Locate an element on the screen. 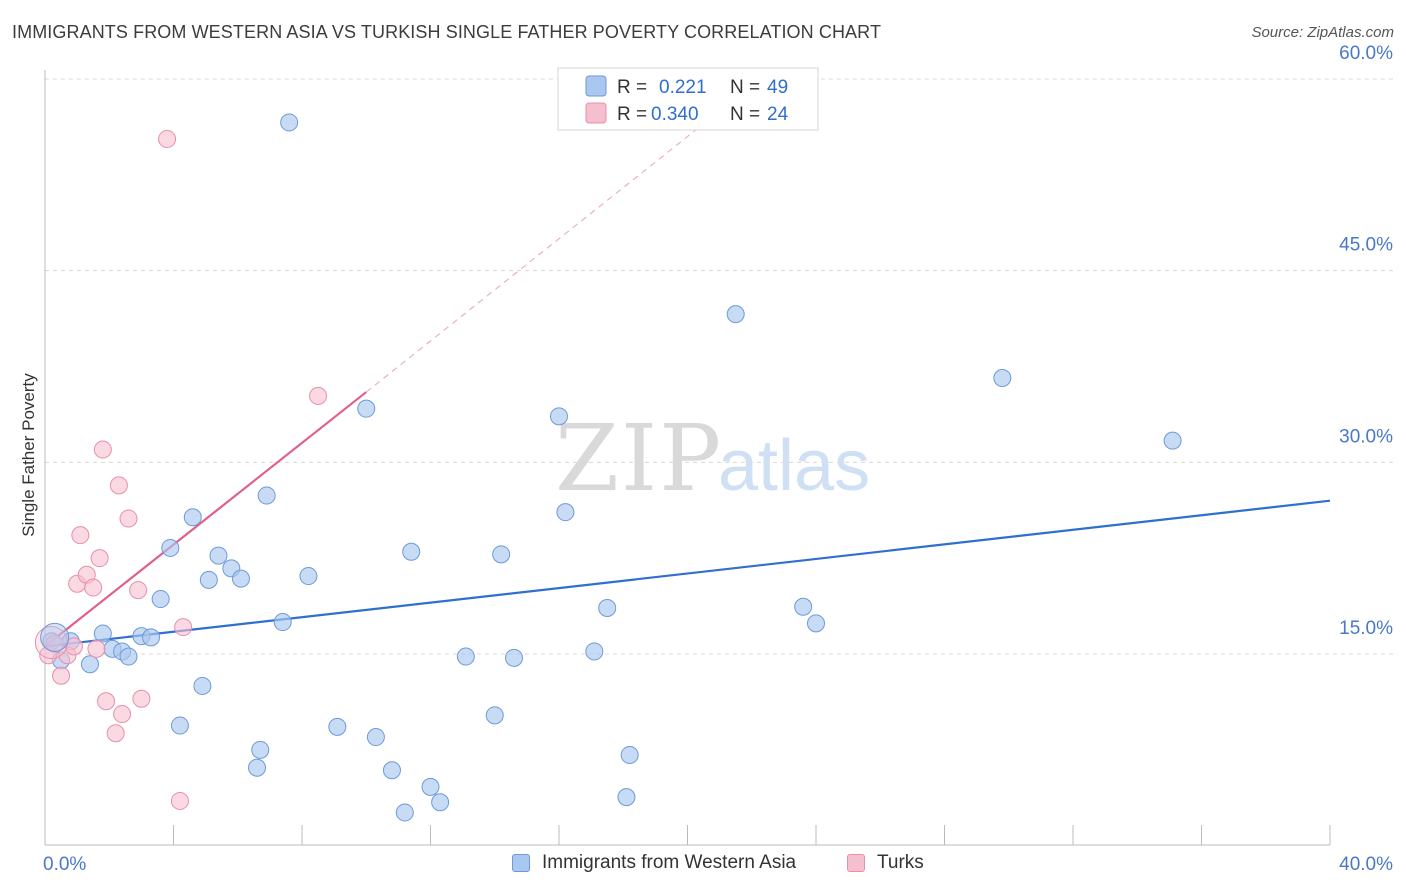  legend-r-label-1: R = is located at coordinates (632, 87).